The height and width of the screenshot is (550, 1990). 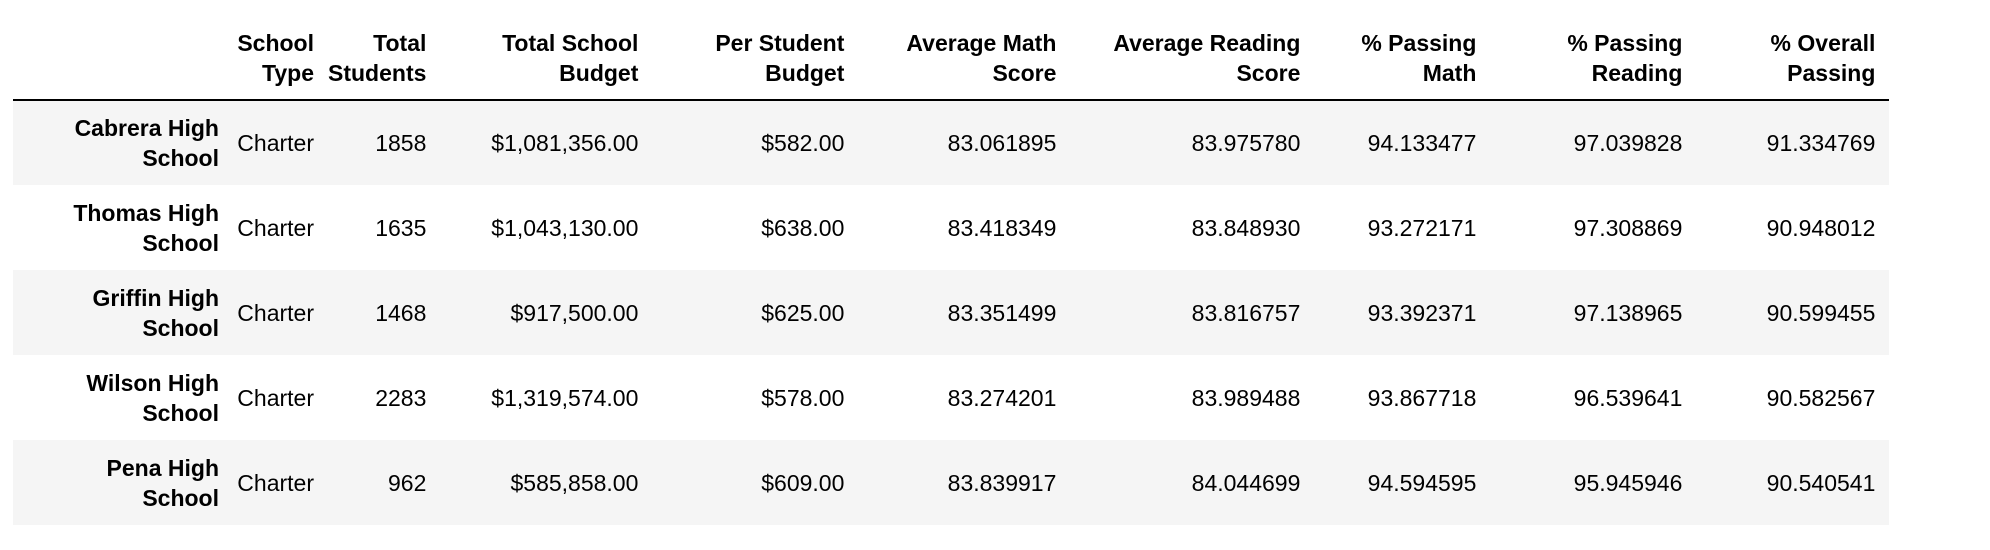 What do you see at coordinates (1821, 397) in the screenshot?
I see `cell-overall-passing: 90.582567` at bounding box center [1821, 397].